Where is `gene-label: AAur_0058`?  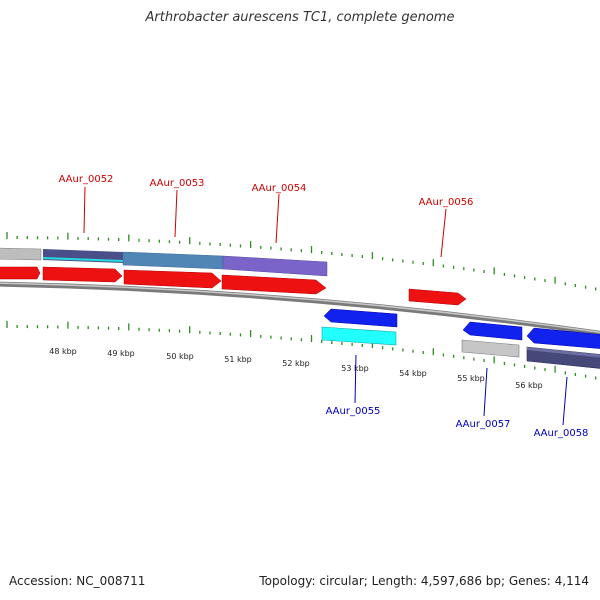
gene-label: AAur_0058 is located at coordinates (561, 433).